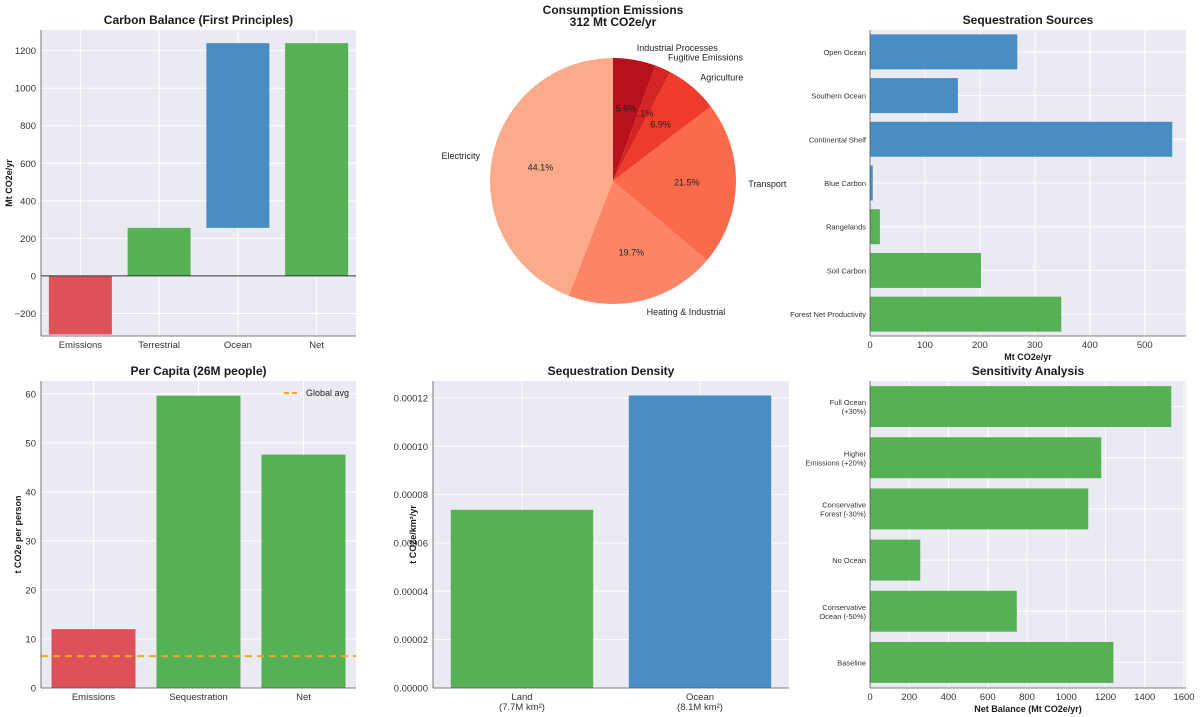 This screenshot has height=717, width=1200. Describe the element at coordinates (541, 167) in the screenshot. I see `pie-slice-percent: 44.1%` at that location.